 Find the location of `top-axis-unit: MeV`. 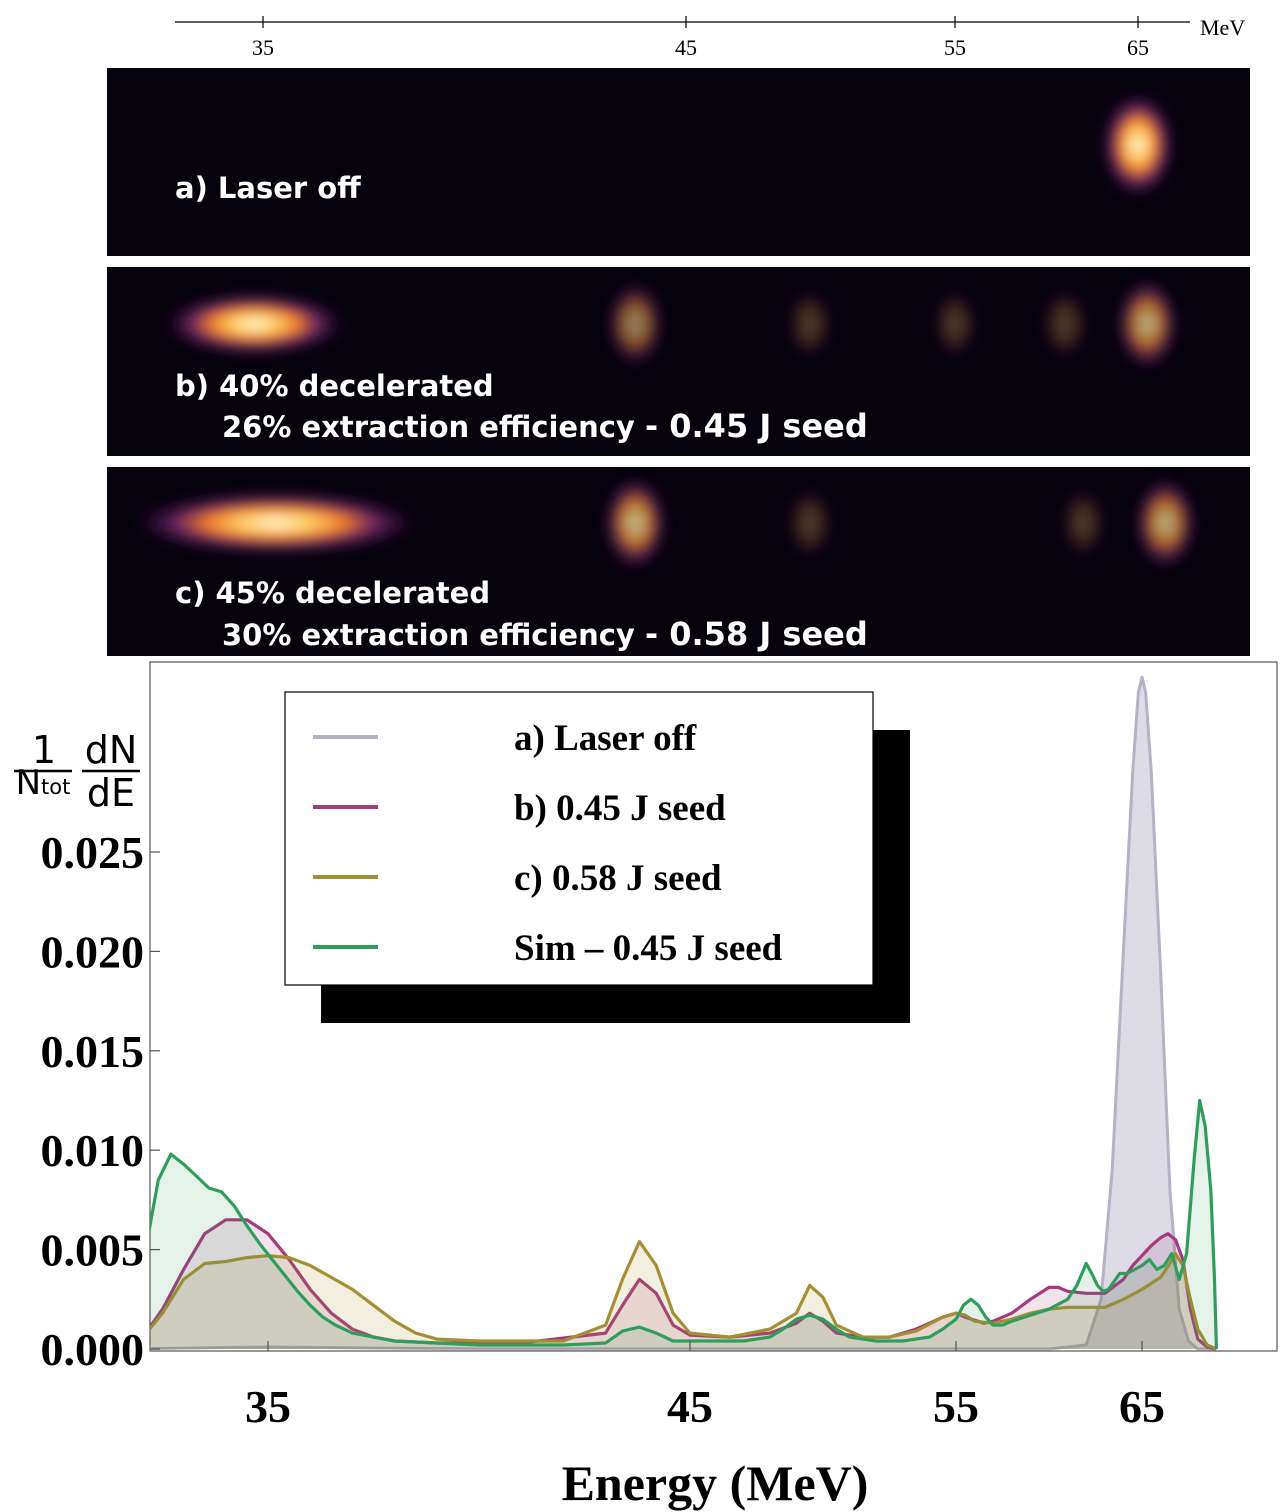

top-axis-unit: MeV is located at coordinates (1222, 27).